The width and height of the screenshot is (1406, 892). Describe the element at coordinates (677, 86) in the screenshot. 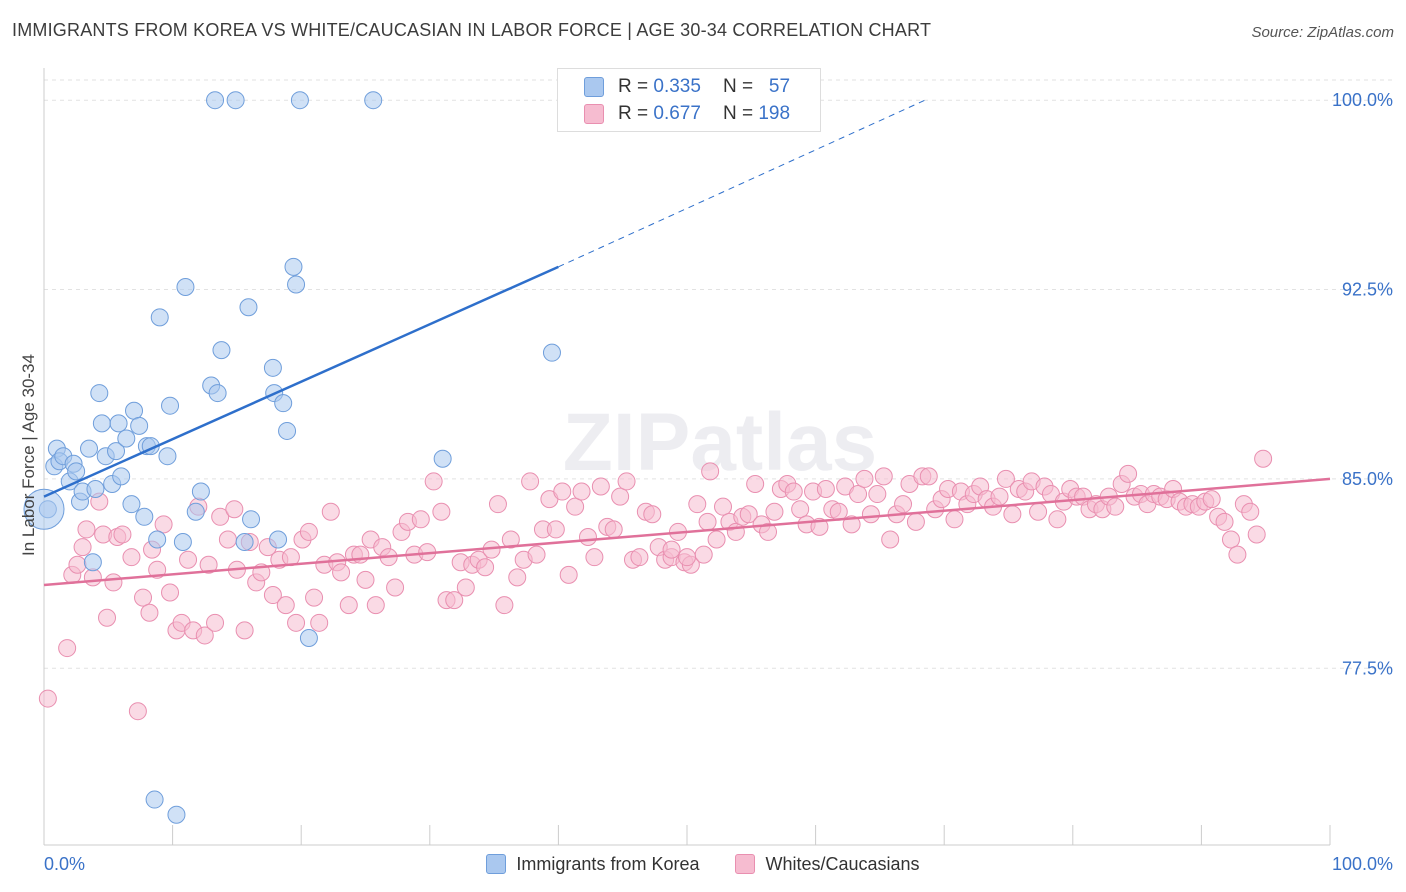

I see `r-value-korea: 0.335` at that location.